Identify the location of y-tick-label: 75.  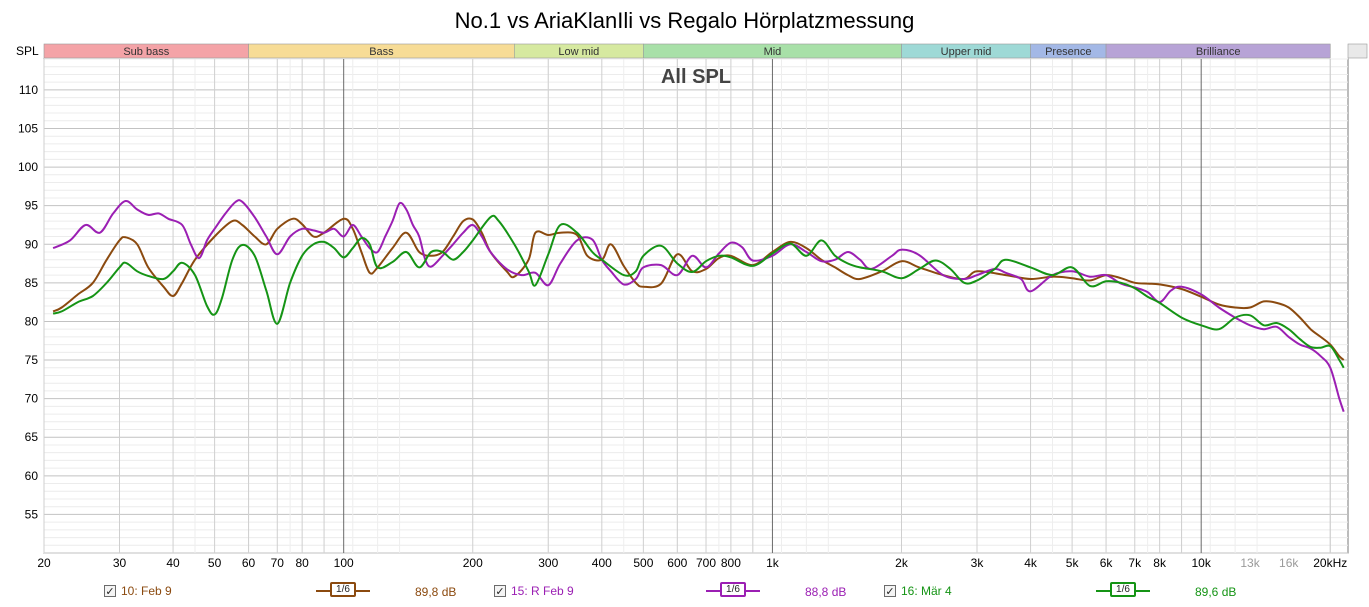
(32, 360).